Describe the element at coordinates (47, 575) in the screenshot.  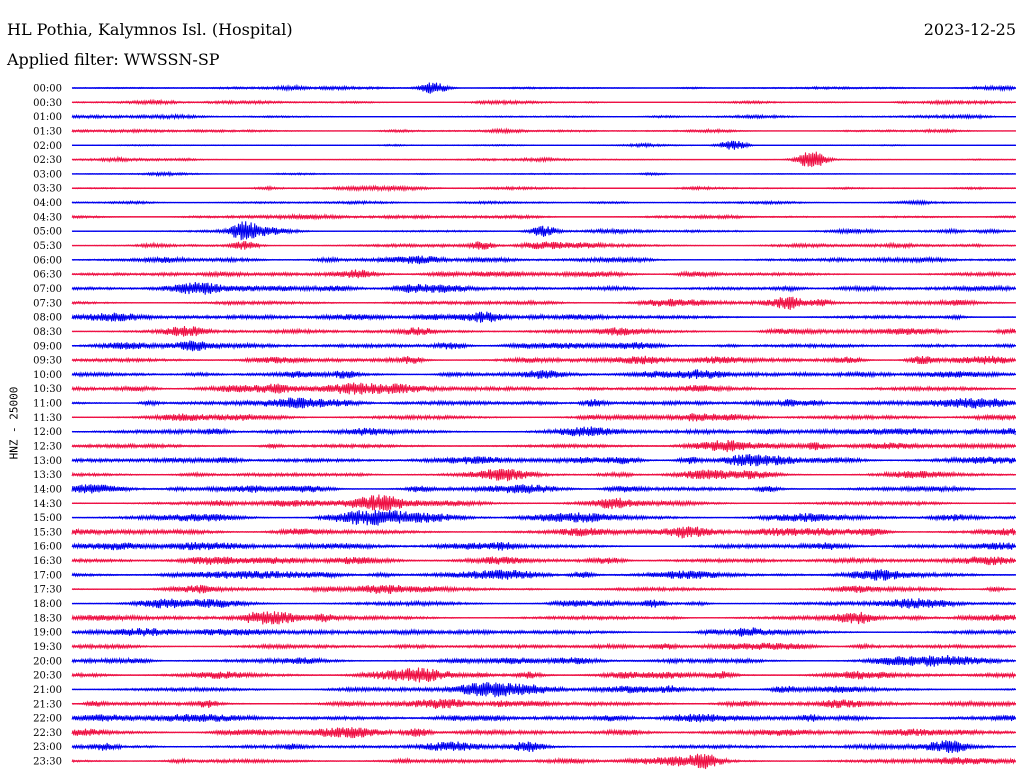
I see `row-time-label: 17:00` at that location.